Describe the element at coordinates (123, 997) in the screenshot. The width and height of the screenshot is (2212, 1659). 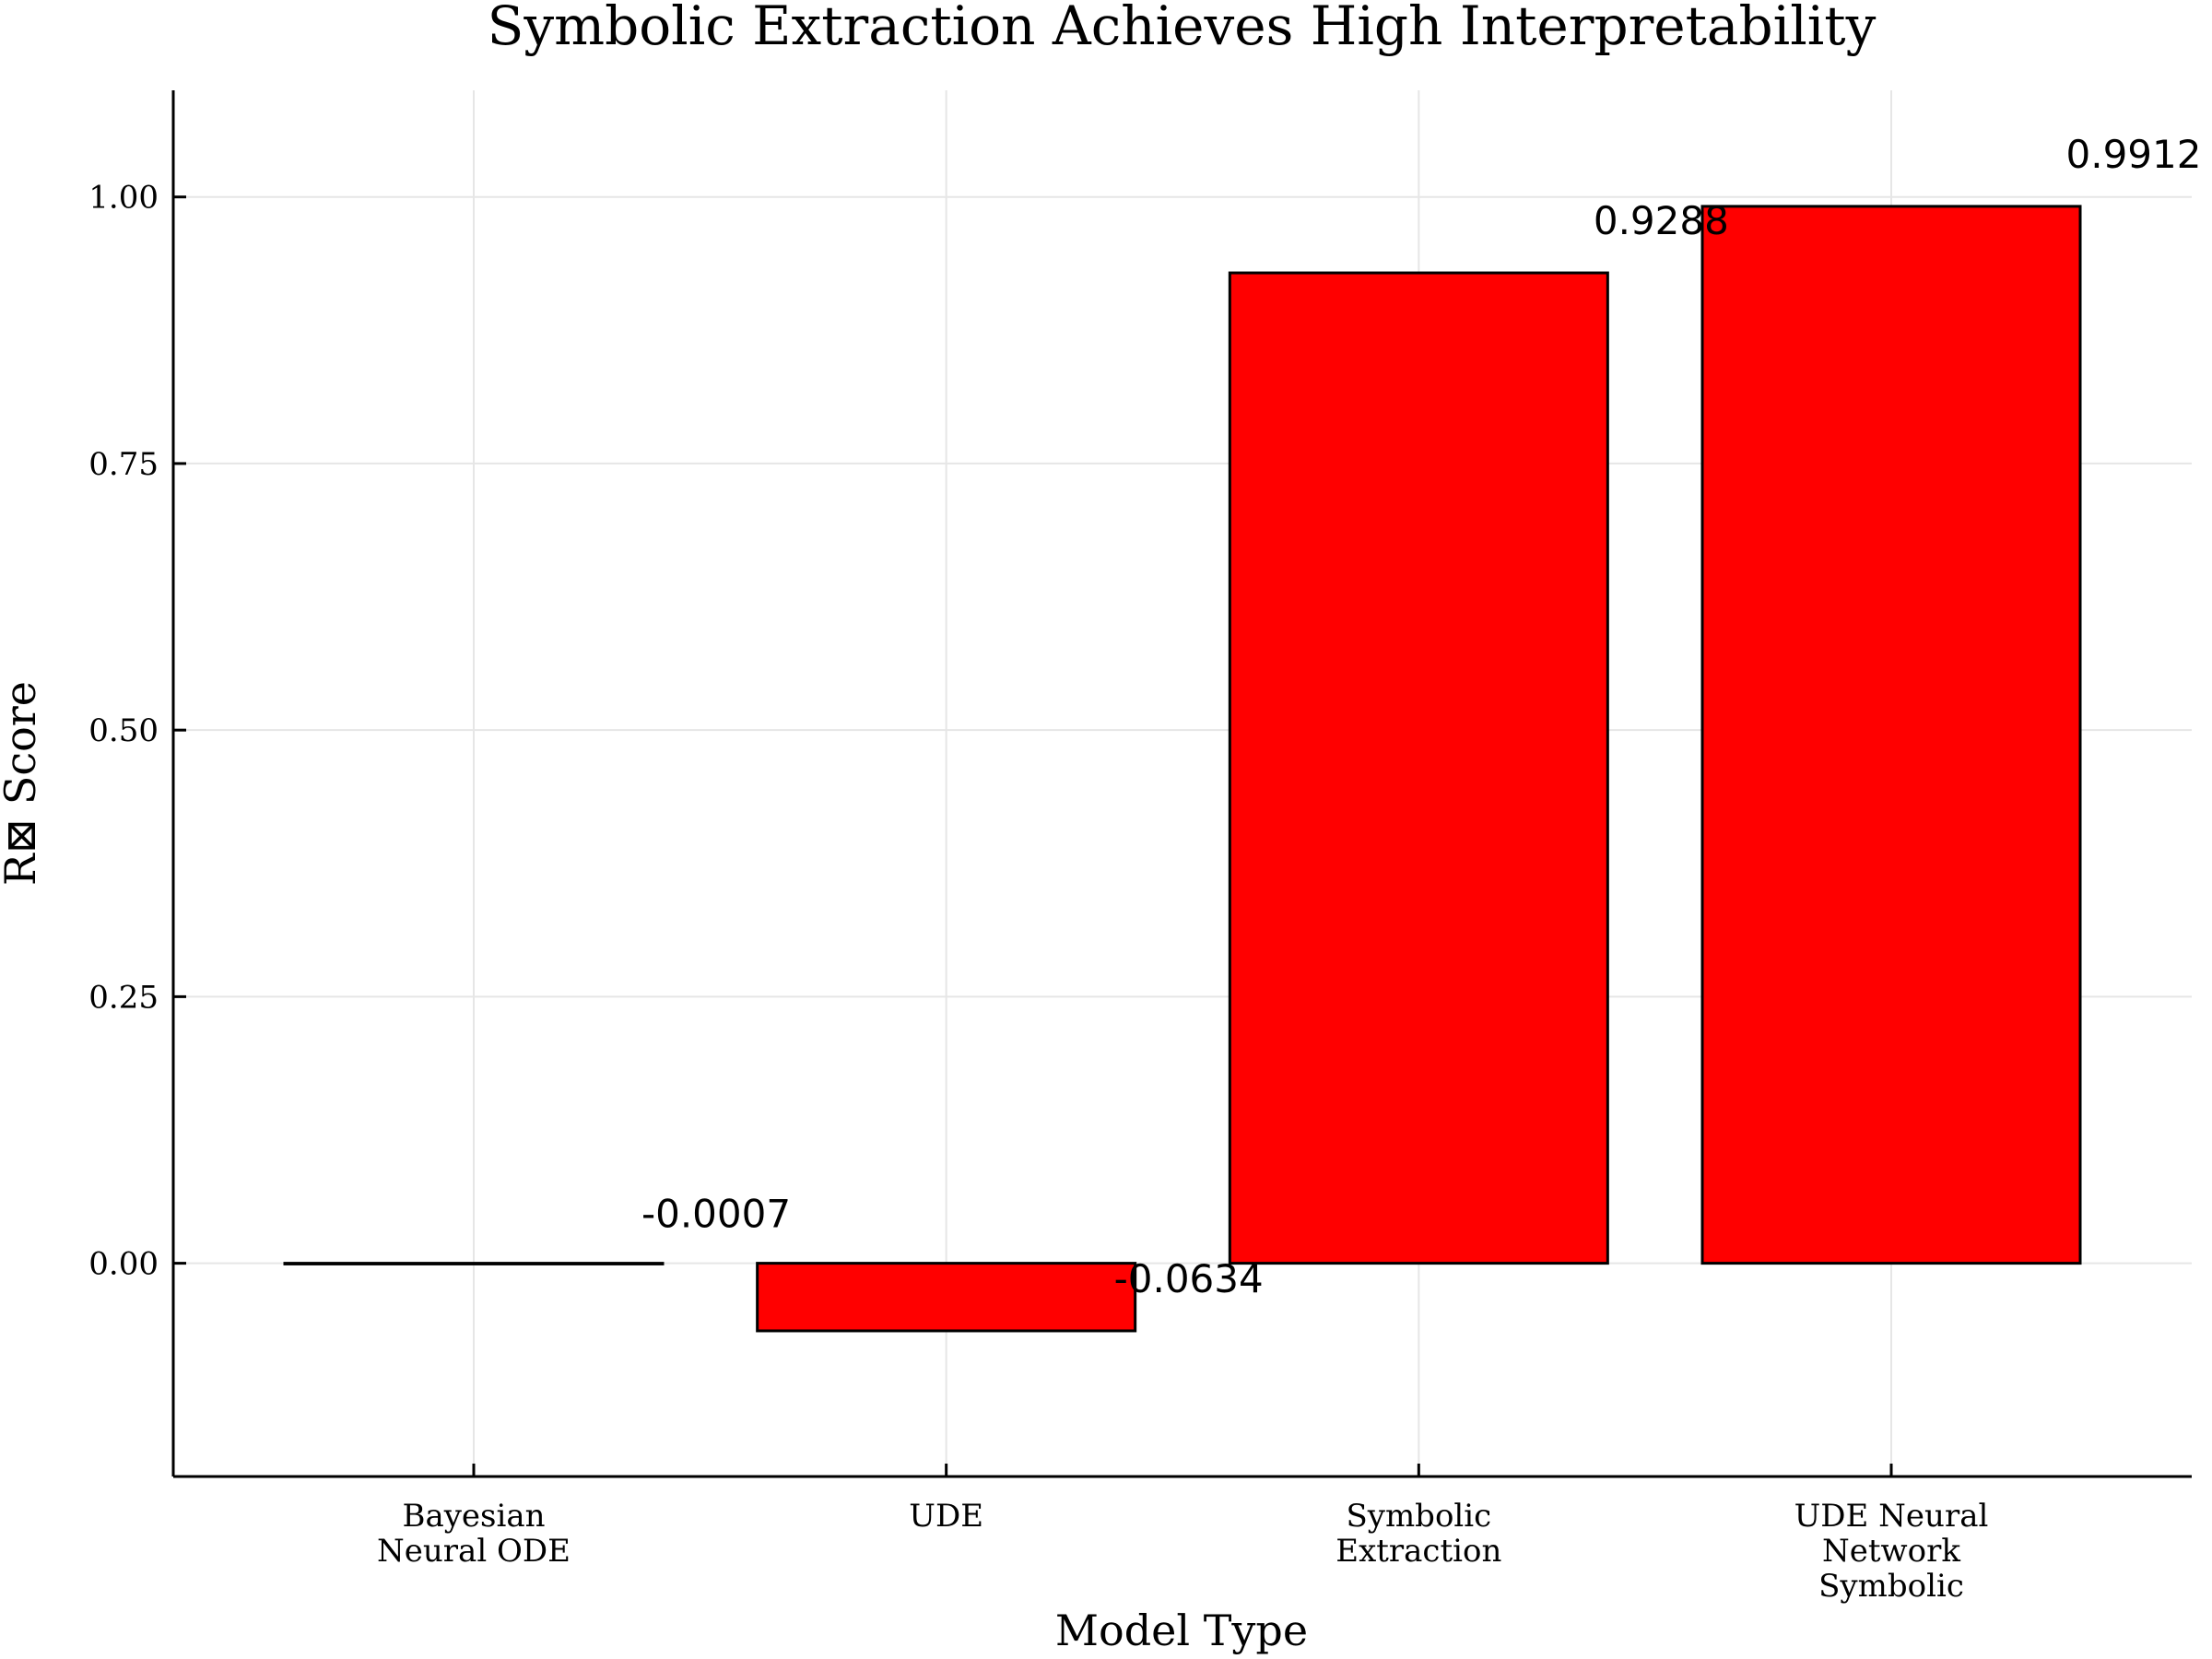
I see `y-tick-label: 0.25` at that location.